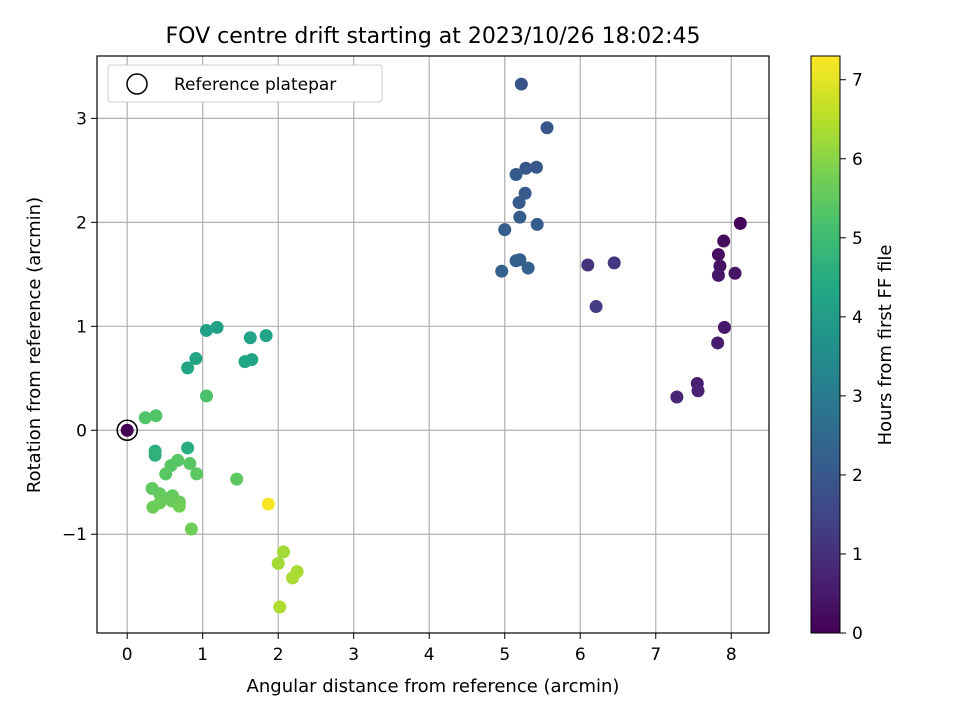 The image size is (960, 720). What do you see at coordinates (202, 655) in the screenshot?
I see `x-tick-label: 1` at bounding box center [202, 655].